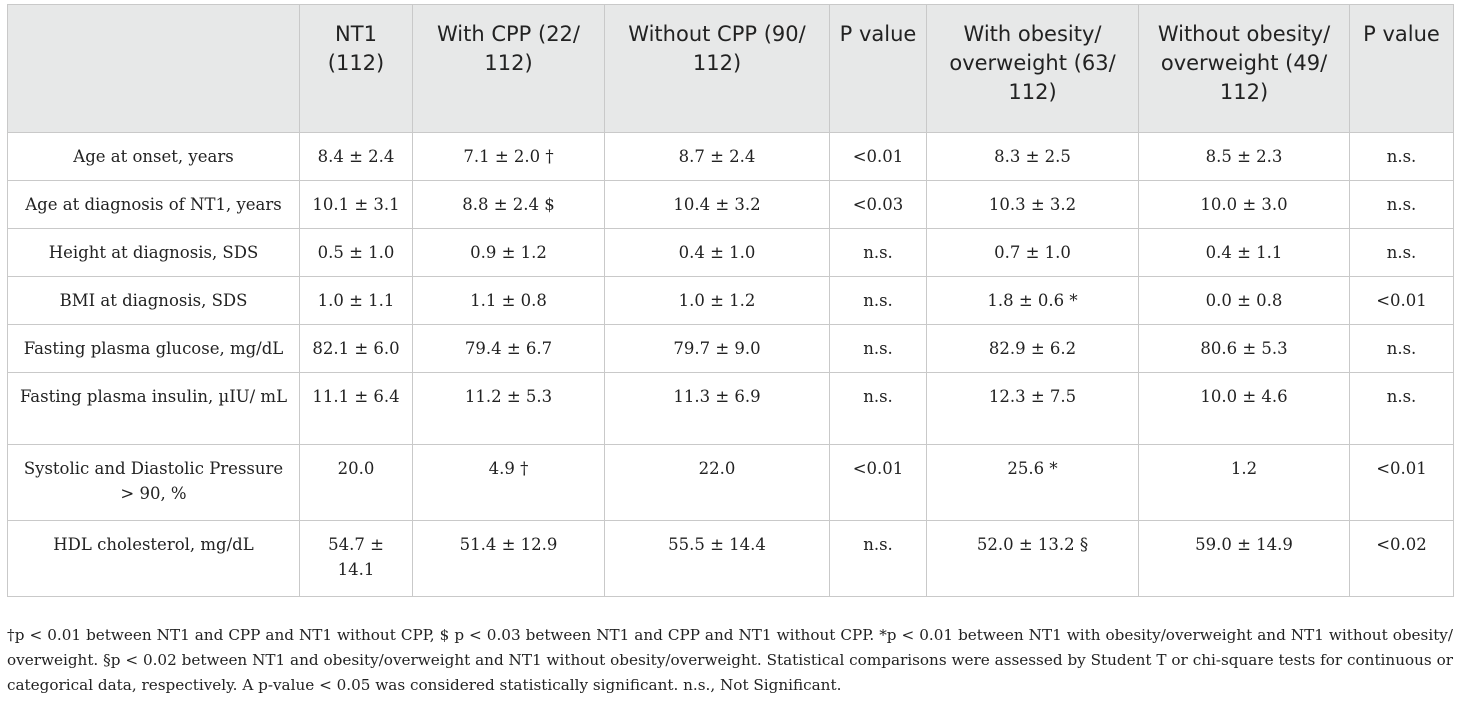 The height and width of the screenshot is (703, 1460). What do you see at coordinates (153, 204) in the screenshot?
I see `row-label: Age at diagnosis of NT1, years` at bounding box center [153, 204].